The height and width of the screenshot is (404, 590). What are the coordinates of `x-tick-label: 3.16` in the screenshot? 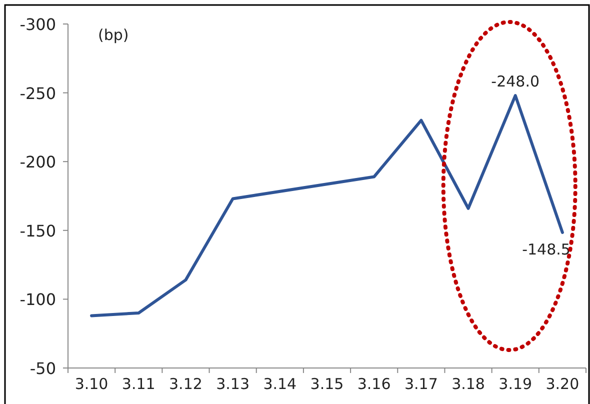 It's located at (374, 384).